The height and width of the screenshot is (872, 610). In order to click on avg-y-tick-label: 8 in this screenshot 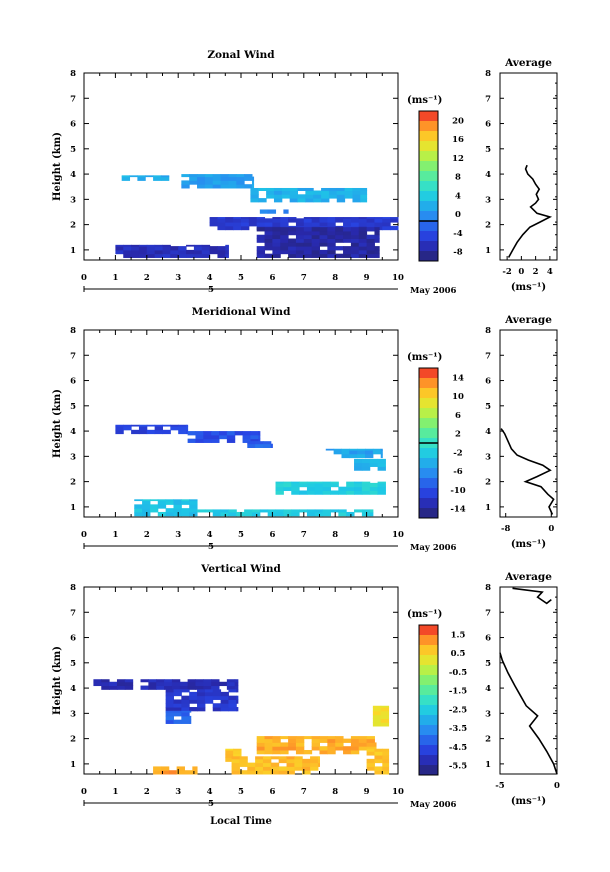, I will do `click(488, 588)`.